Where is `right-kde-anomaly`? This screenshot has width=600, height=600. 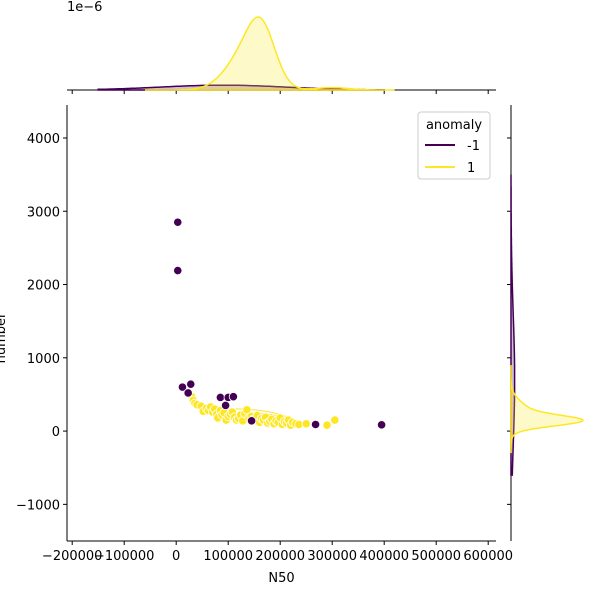 right-kde-anomaly is located at coordinates (513, 325).